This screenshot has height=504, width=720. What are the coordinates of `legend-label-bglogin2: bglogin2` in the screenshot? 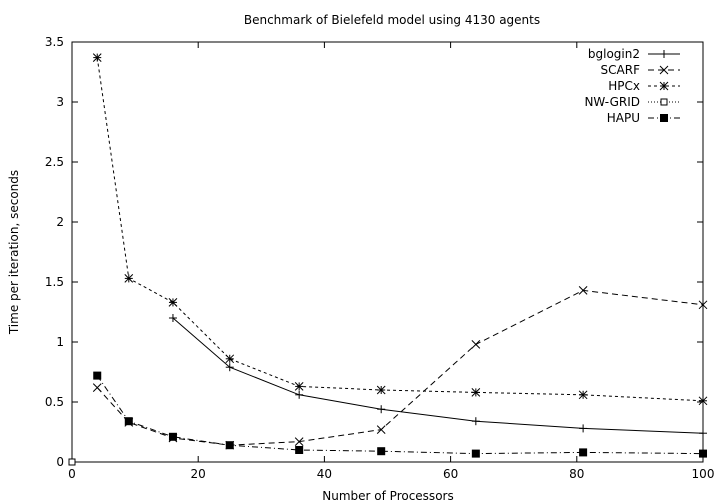 It's located at (614, 54).